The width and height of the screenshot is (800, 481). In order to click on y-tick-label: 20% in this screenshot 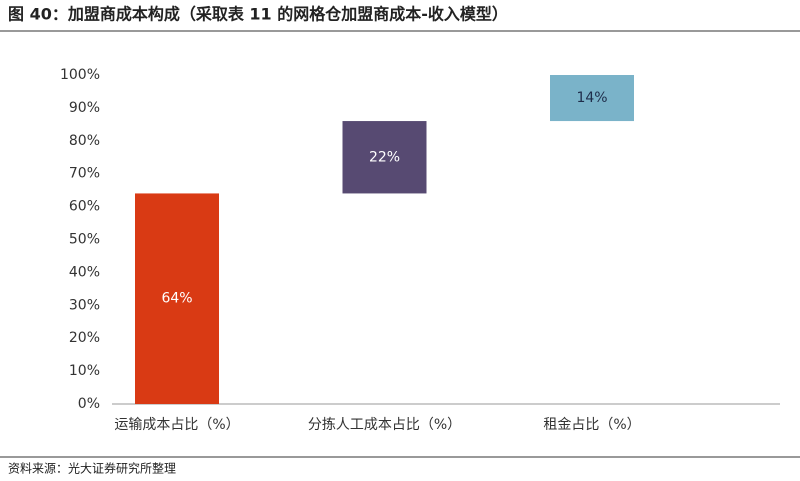, I will do `click(84, 338)`.